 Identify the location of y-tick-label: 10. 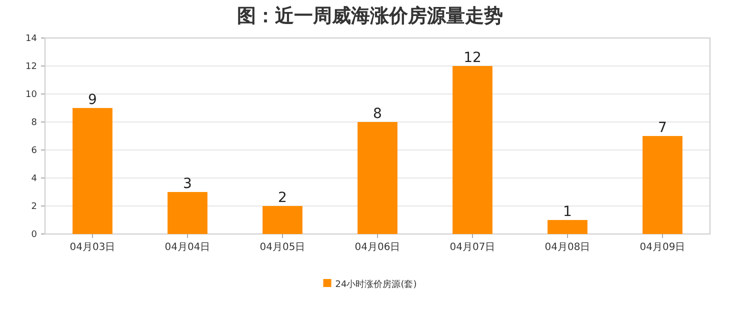
(32, 95).